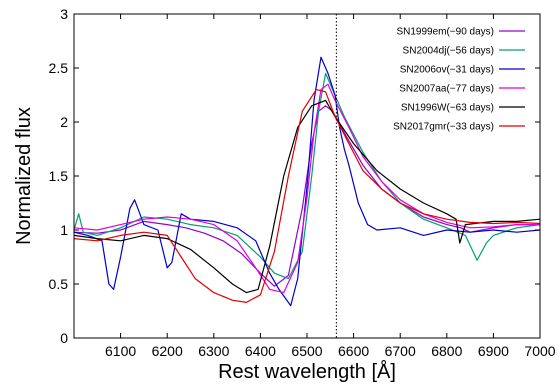 The height and width of the screenshot is (388, 560). I want to click on y-tick-label-2: 1, so click(64, 230).